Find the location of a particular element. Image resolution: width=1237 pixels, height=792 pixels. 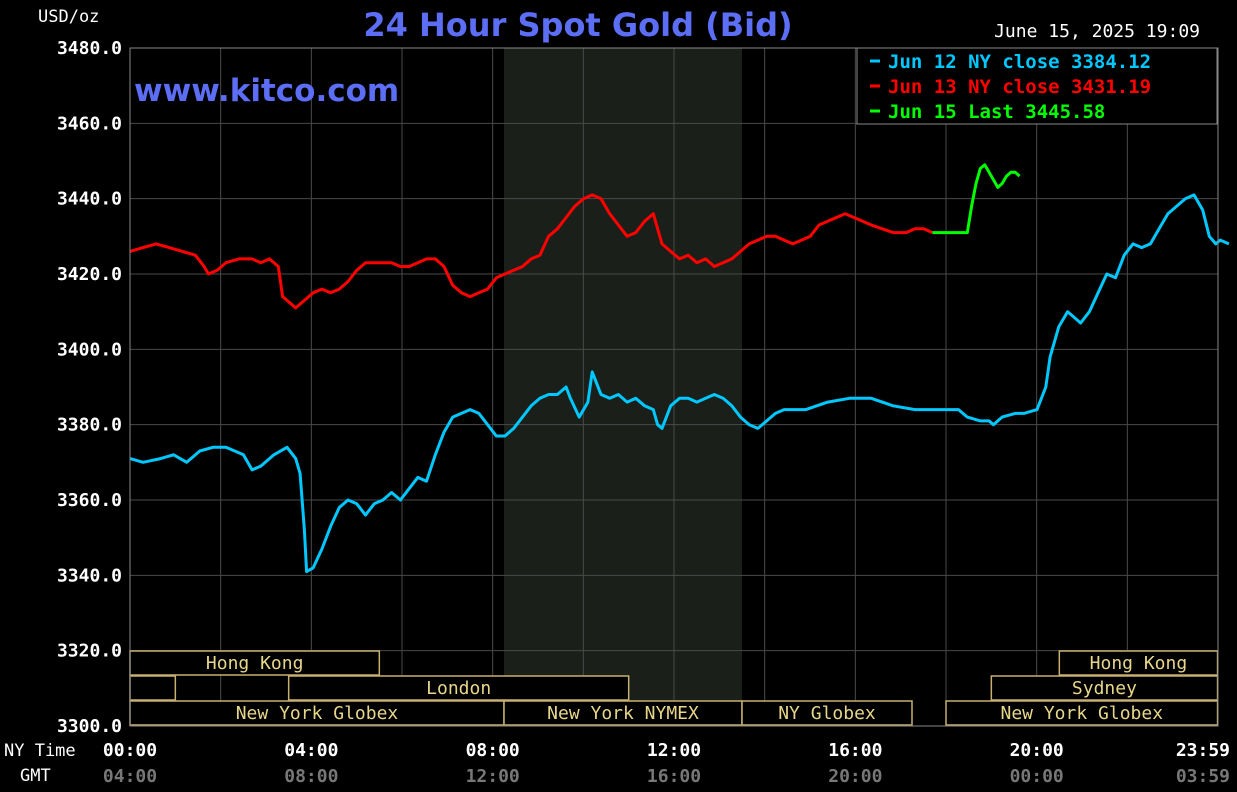

x-tick-label-gmt: 12:00 is located at coordinates (493, 776).